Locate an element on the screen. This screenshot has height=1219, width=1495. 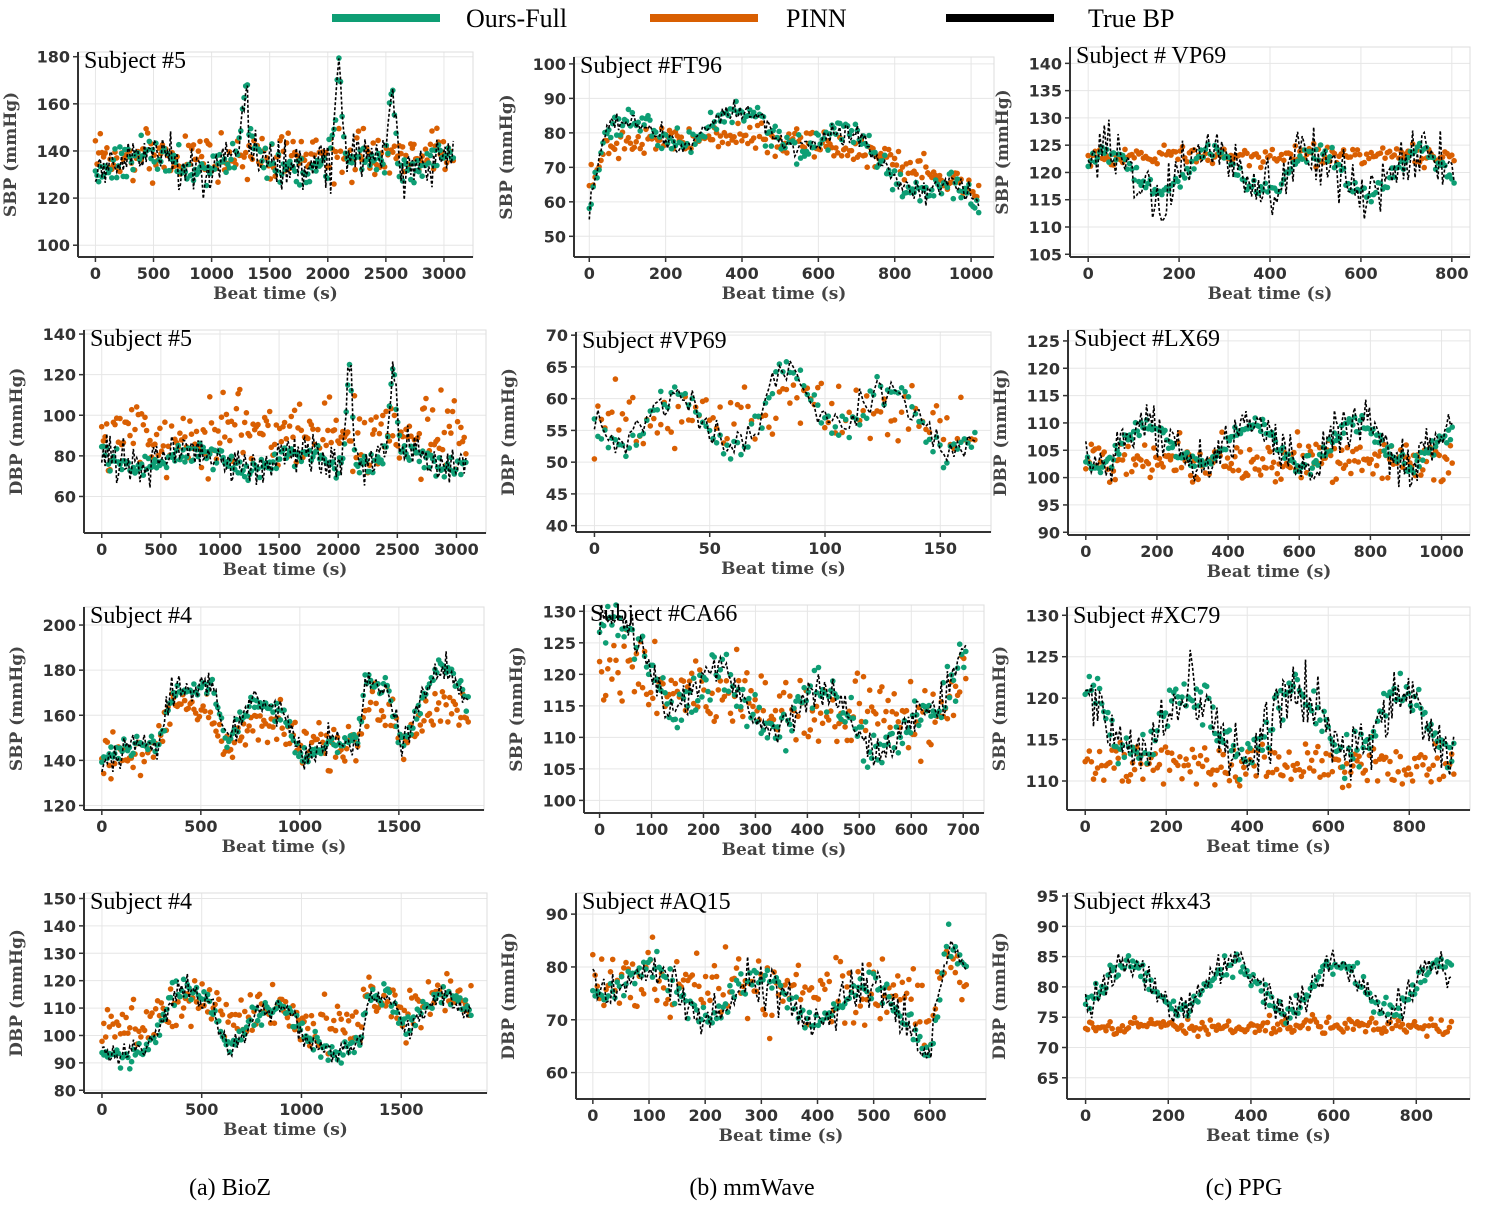
x-tick-label: 400 is located at coordinates (1227, 551).